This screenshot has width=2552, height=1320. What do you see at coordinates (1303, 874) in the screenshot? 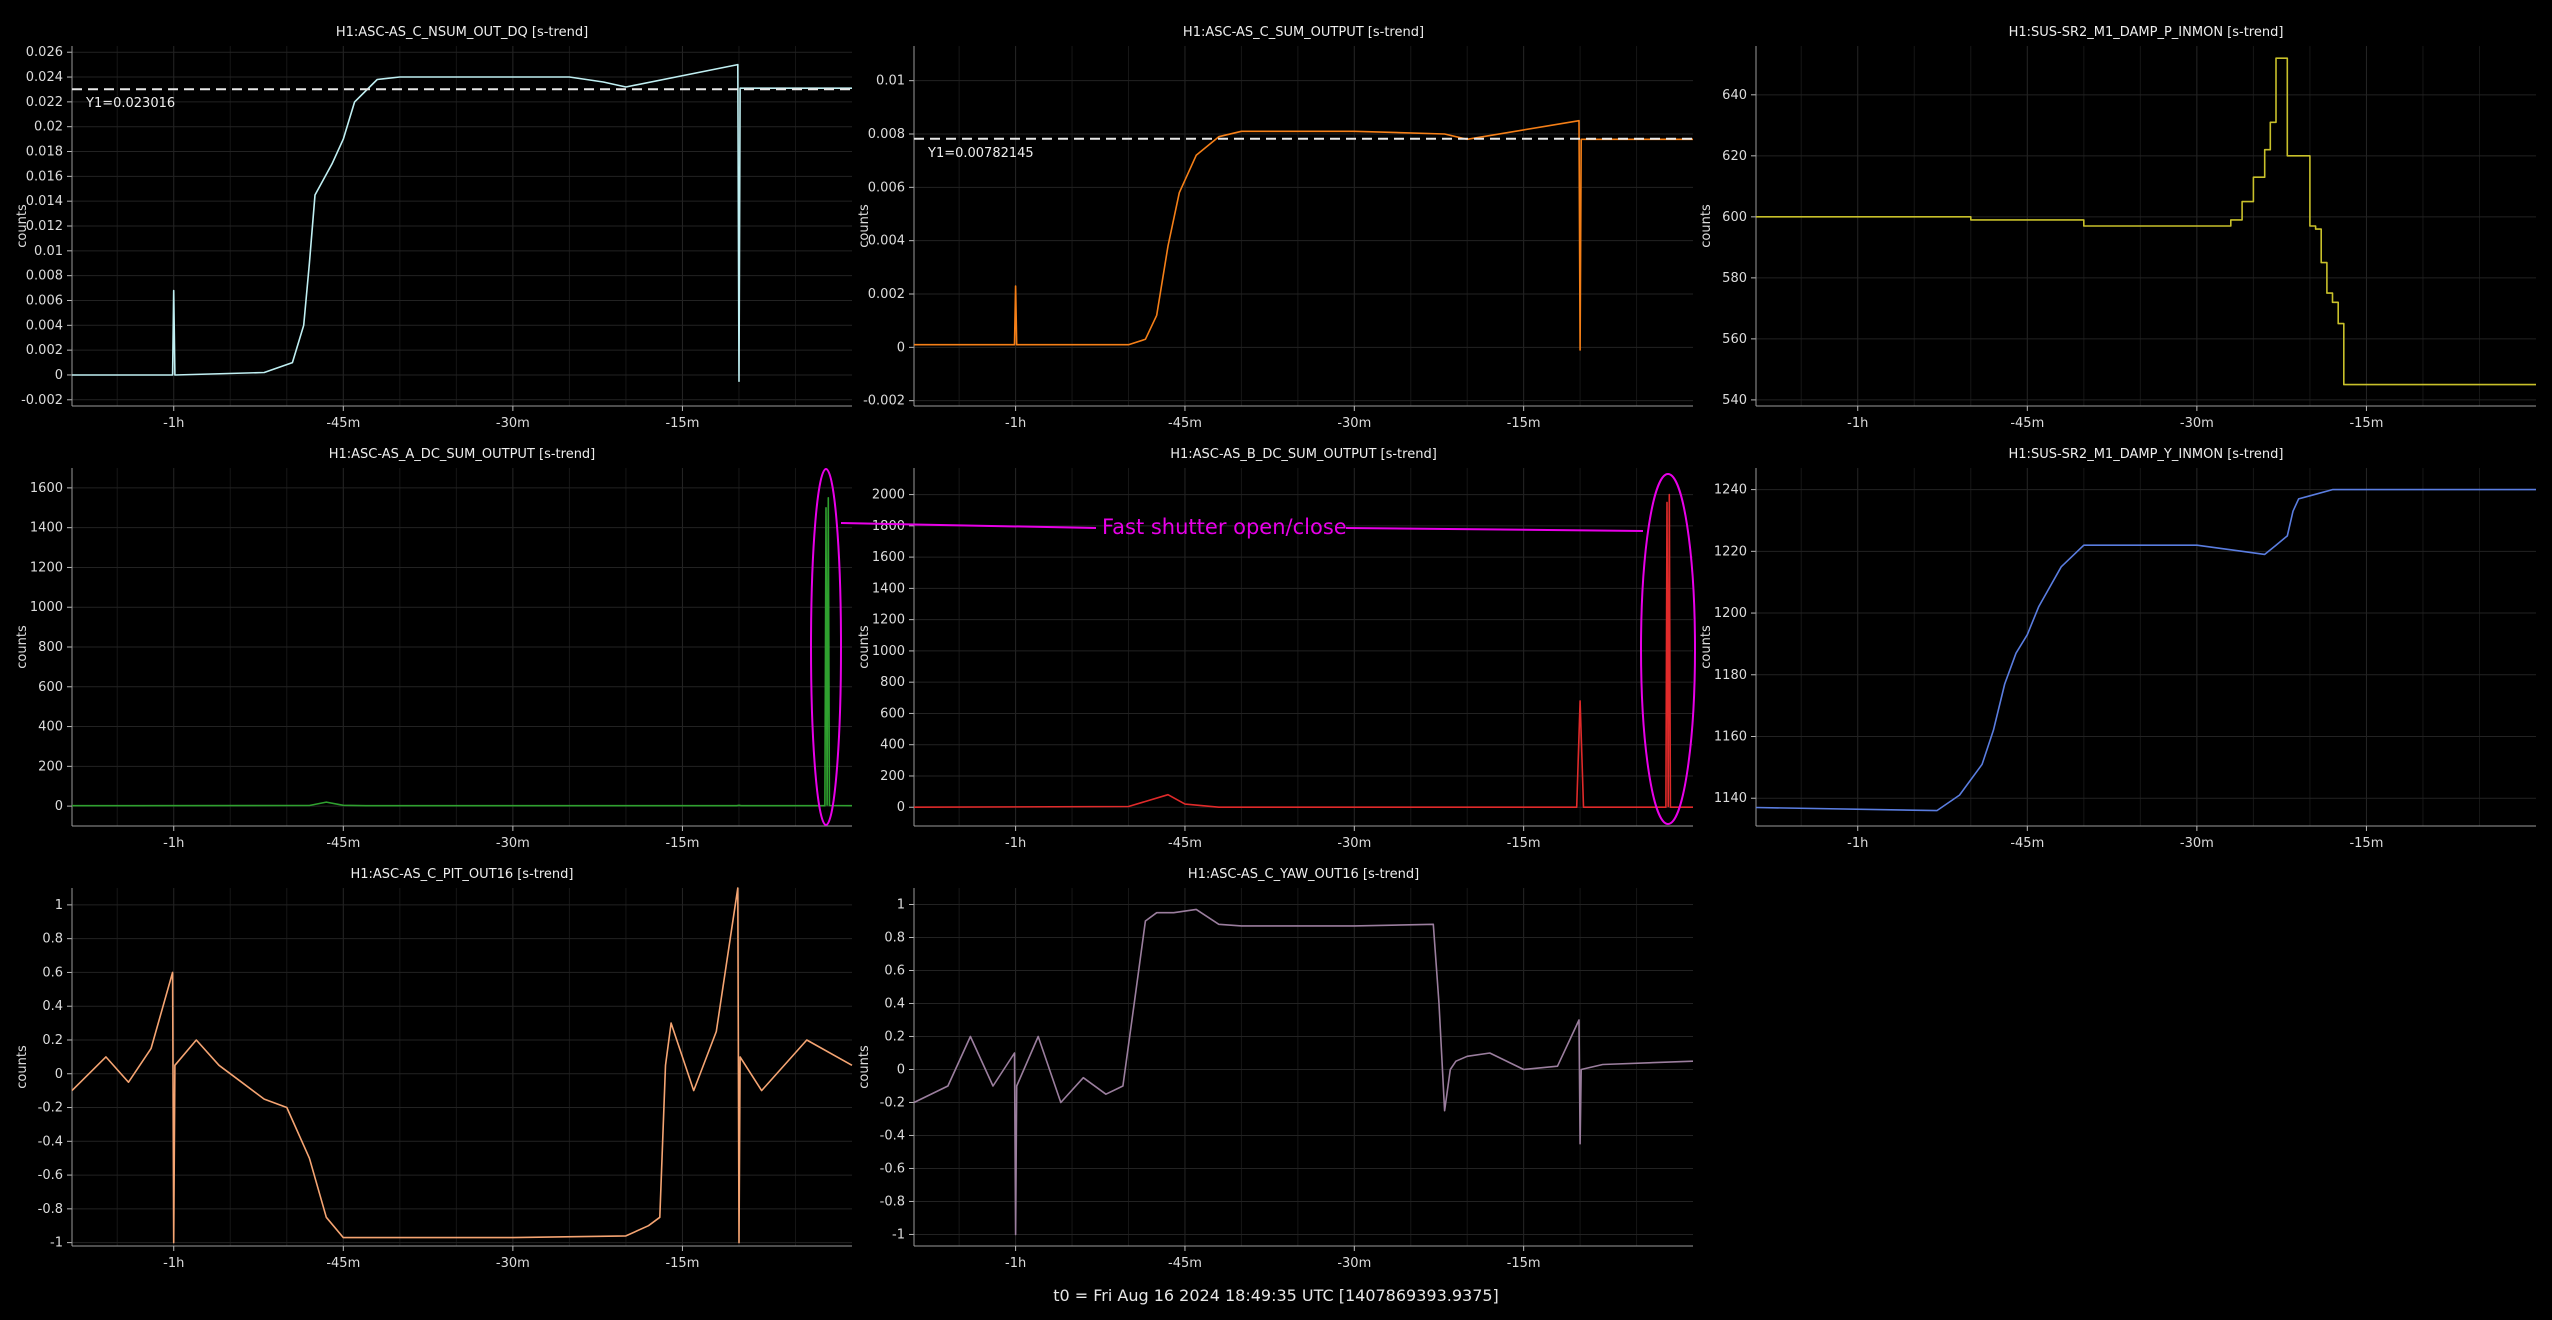
I see `chart-title: H1:ASC-AS_C_YAW_OUT16 [s-trend]` at bounding box center [1303, 874].